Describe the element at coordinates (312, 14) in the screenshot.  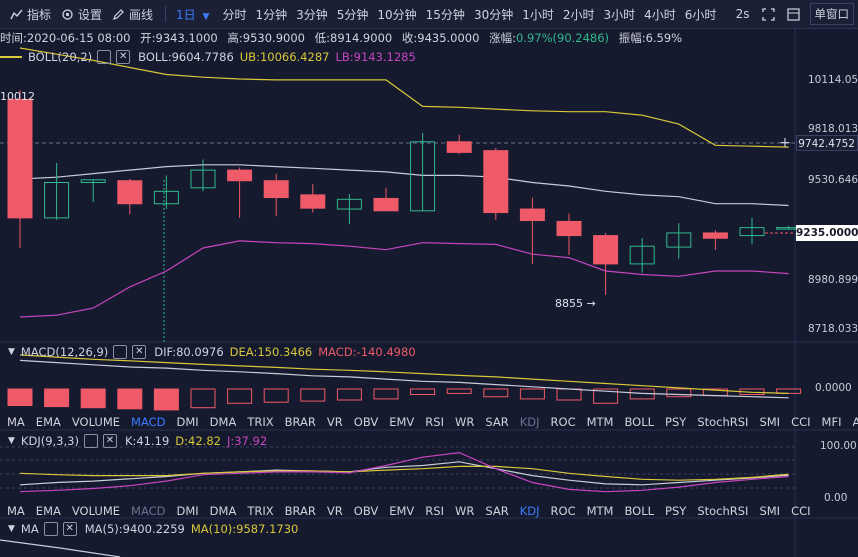
I see `timeframe-option: 3分钟` at that location.